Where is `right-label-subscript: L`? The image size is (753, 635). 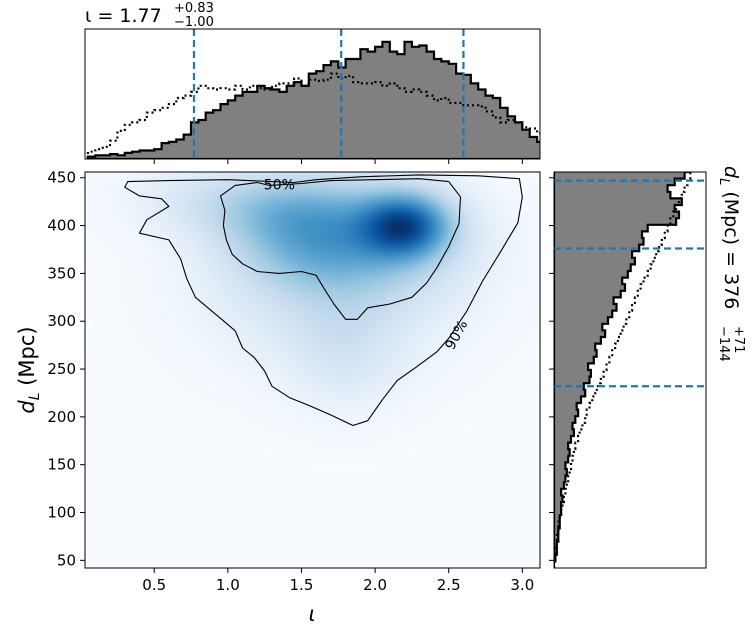
right-label-subscript: L is located at coordinates (723, 181).